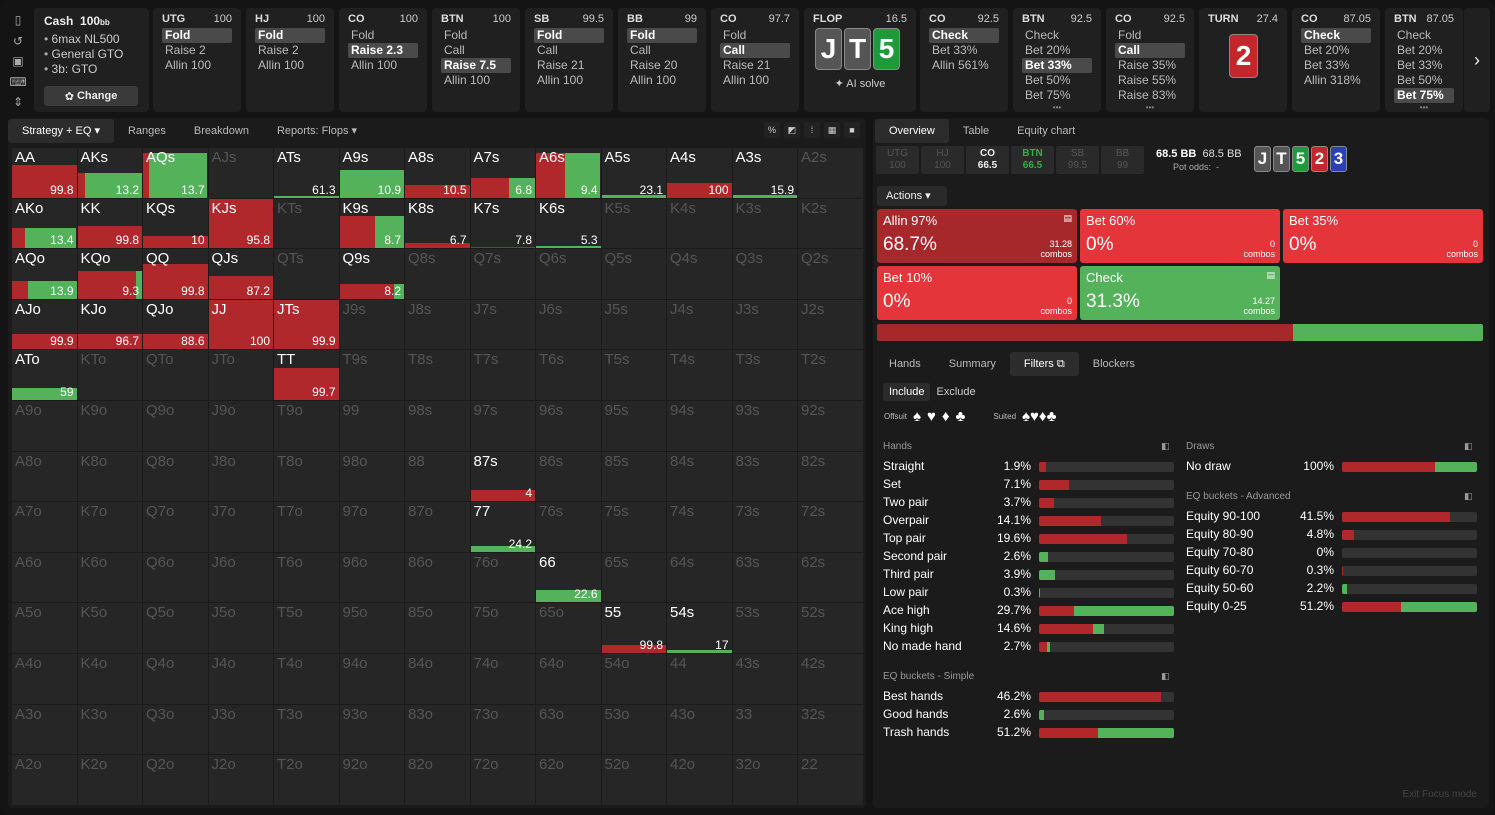  Describe the element at coordinates (502, 628) in the screenshot. I see `hand-cell: 75o` at that location.